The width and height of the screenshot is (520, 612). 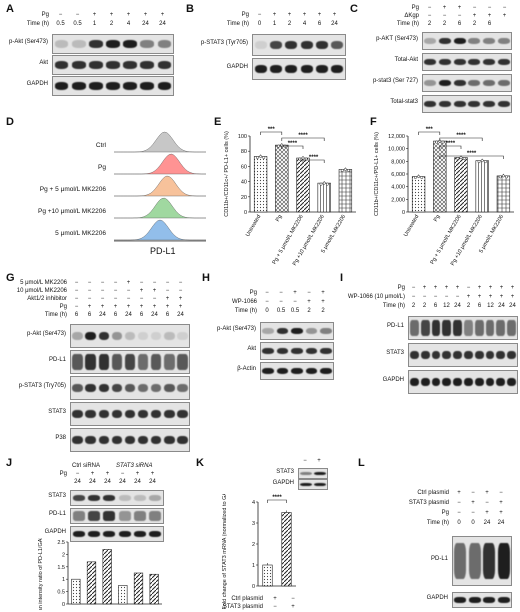 What do you see at coordinates (393, 380) in the screenshot?
I see `blot-label: GAPDH` at bounding box center [393, 380].